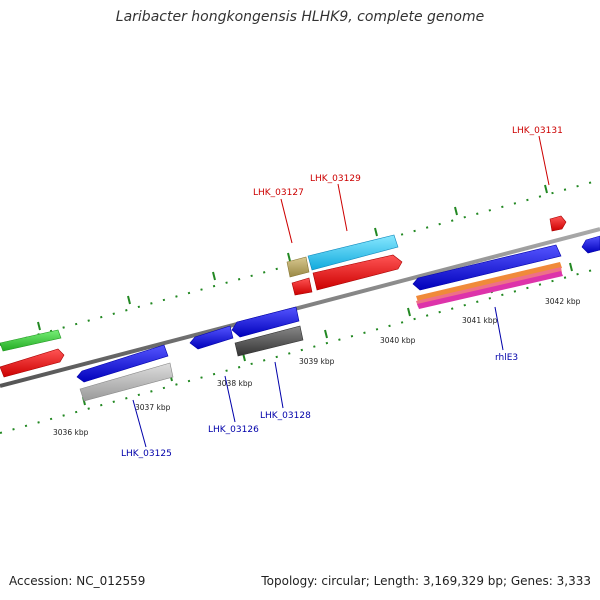 The height and width of the screenshot is (600, 600). Describe the element at coordinates (408, 185) in the screenshot. I see `forward-gene-labels: LHK_03127 LHK_03129 LHK_03131` at that location.